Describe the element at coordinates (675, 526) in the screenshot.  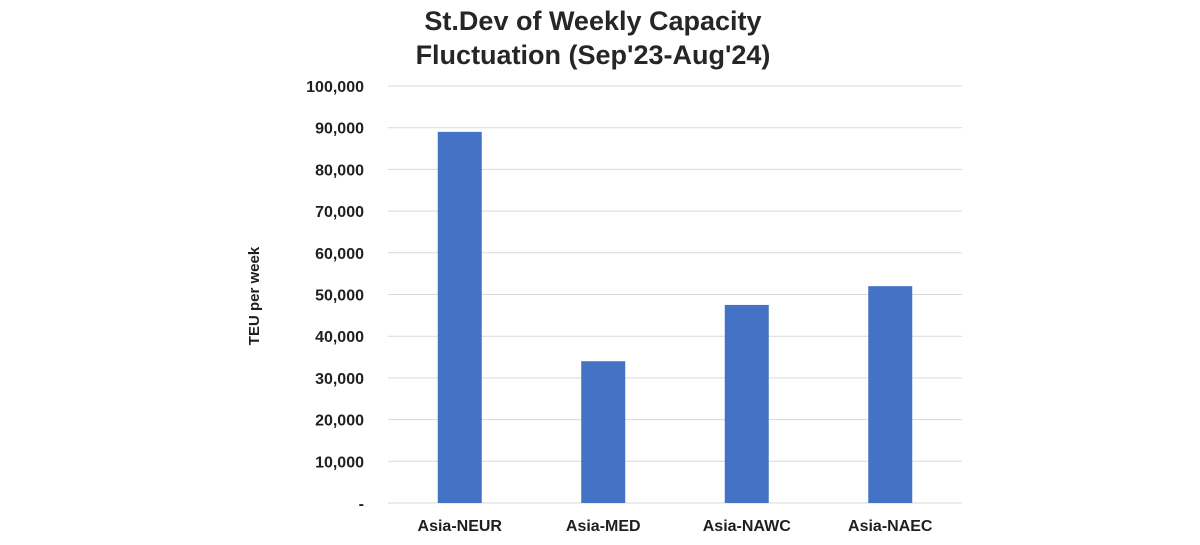
I see `x-axis-categories: Asia-NEUR Asia-MED Asia-NAWC Asia-NAEC` at that location.